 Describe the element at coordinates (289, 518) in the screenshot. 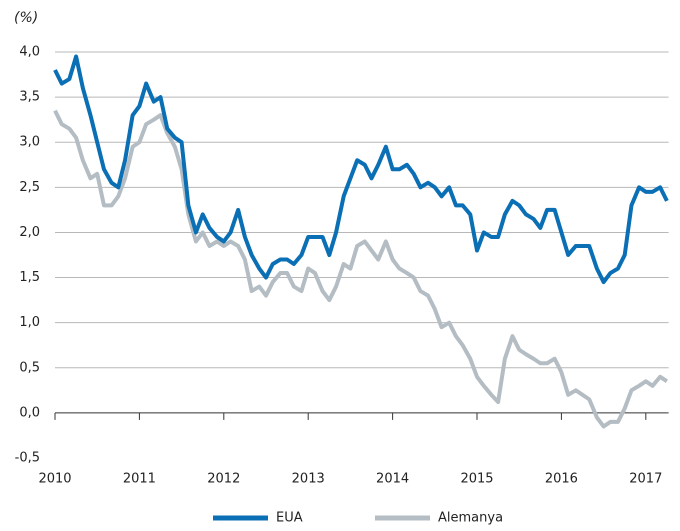

I see `legend-label: EUA` at that location.